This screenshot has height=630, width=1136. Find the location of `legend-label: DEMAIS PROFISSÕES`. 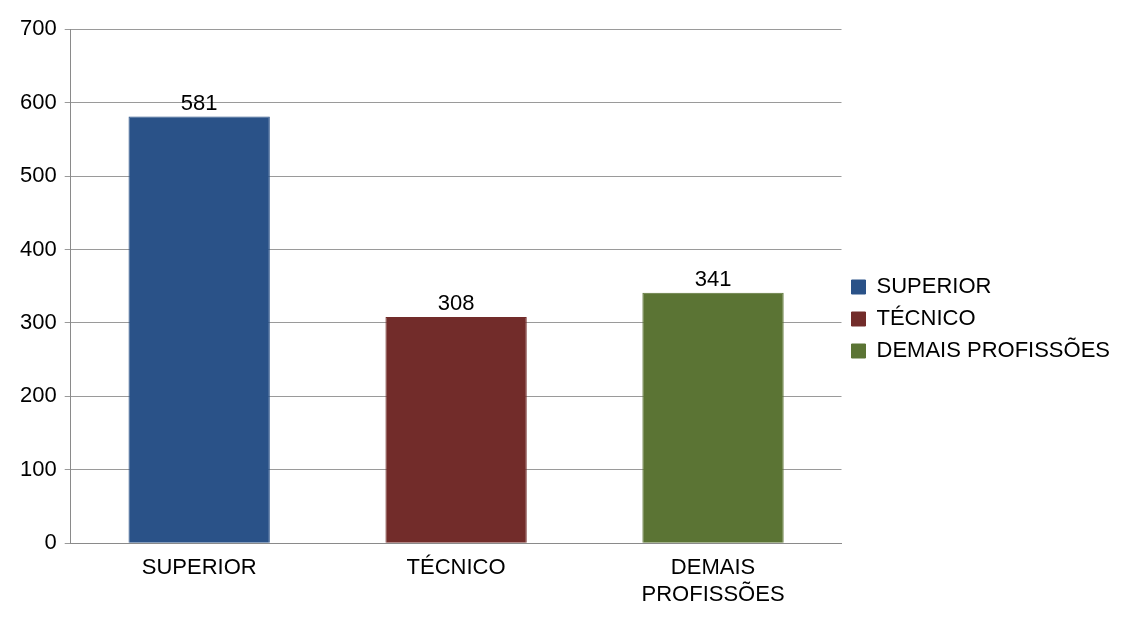

legend-label: DEMAIS PROFISSÕES is located at coordinates (993, 350).